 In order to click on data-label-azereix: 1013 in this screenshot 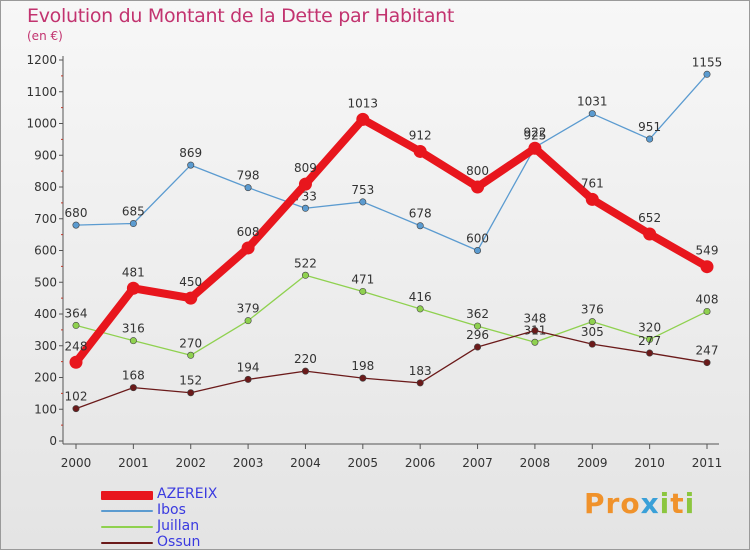, I will do `click(363, 103)`.